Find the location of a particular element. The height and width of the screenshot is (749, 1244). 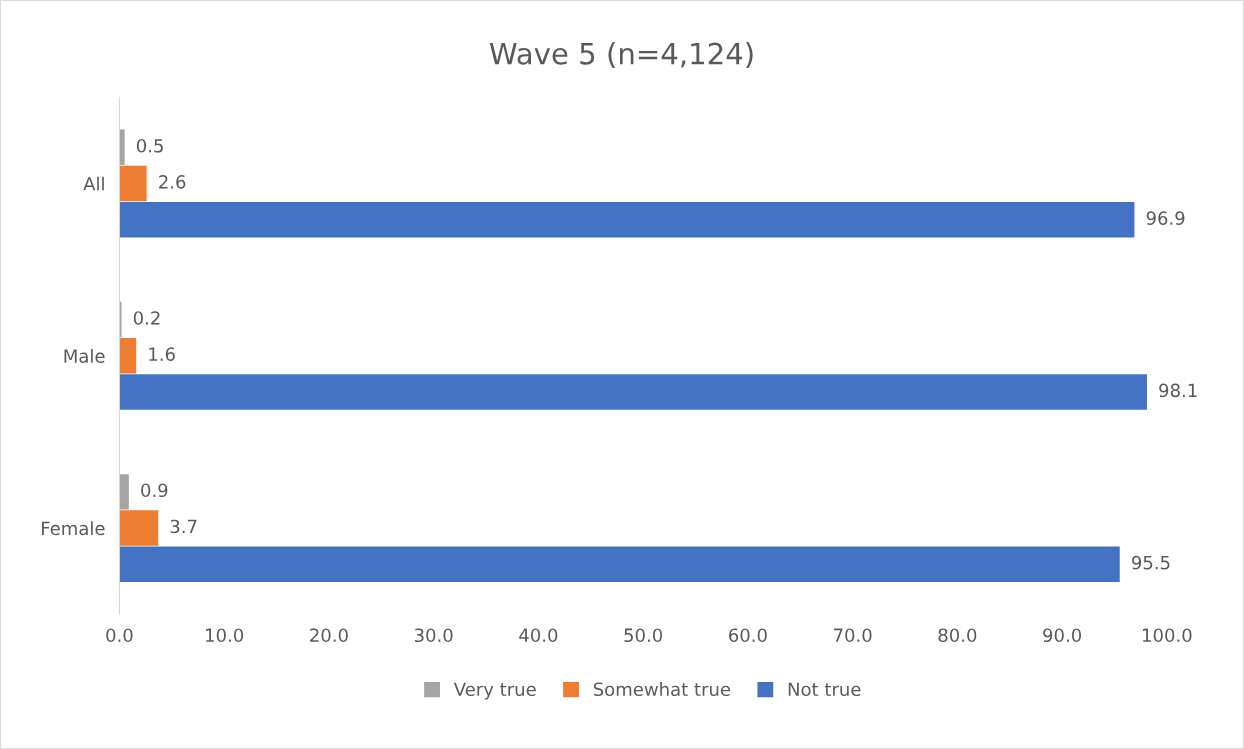

chart-title: Wave 5 (n=4,124) is located at coordinates (621, 55).